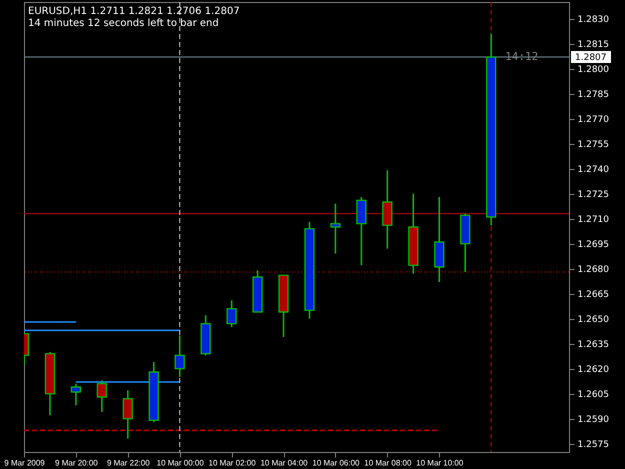 This screenshot has height=469, width=625. What do you see at coordinates (593, 445) in the screenshot?
I see `y-tick-label: 1.2575` at bounding box center [593, 445].